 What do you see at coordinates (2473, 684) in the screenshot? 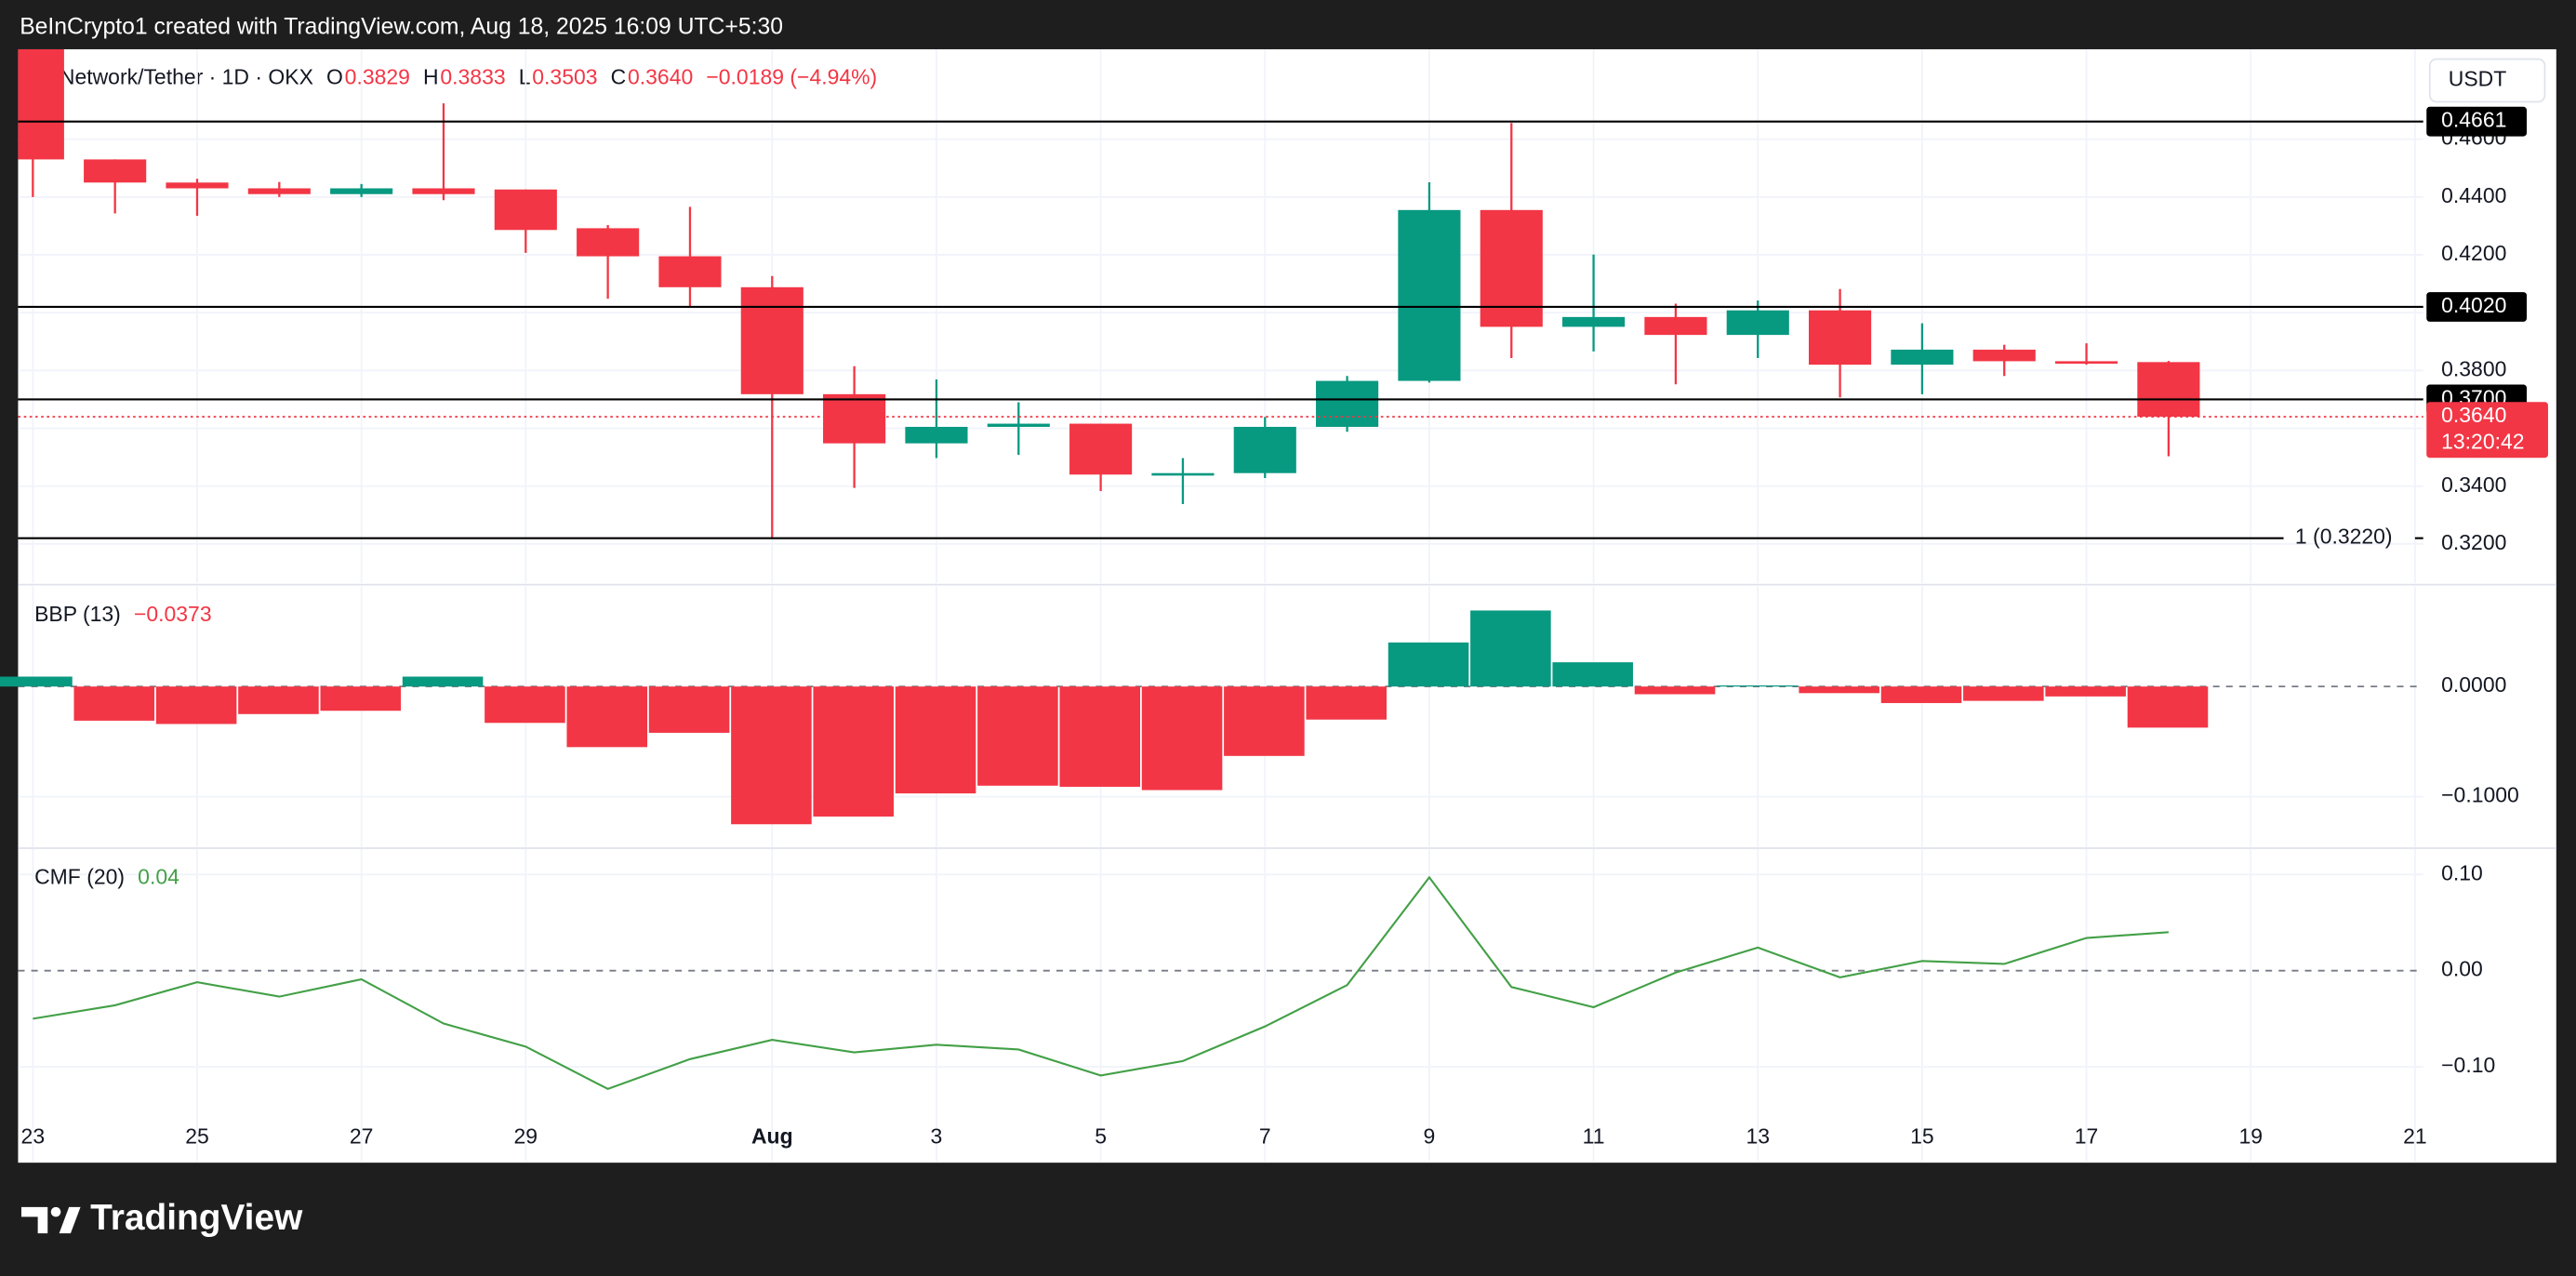
I see `y-tick-label: 0.0000` at bounding box center [2473, 684].